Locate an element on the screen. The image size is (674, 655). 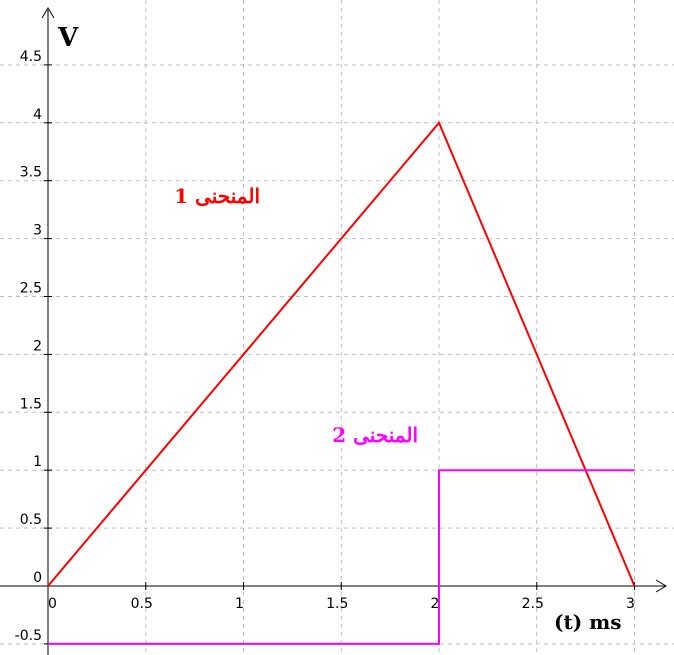
y-tick-label: 1.5 is located at coordinates (31, 404).